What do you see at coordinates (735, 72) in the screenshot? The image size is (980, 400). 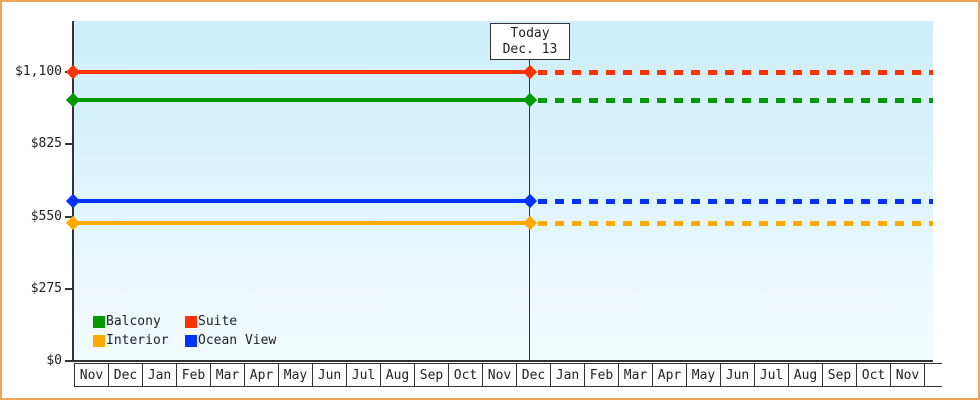 I see `series-forecast-suite` at bounding box center [735, 72].